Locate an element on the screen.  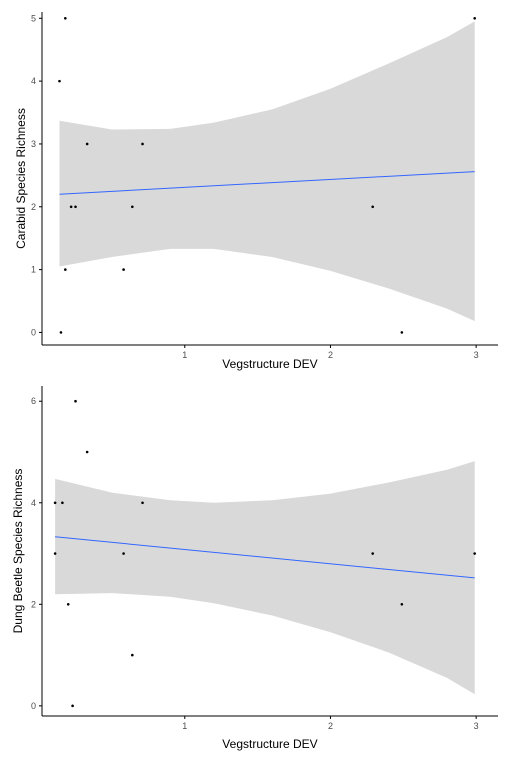
dung-beetle-x-tick-label: 1 is located at coordinates (184, 726).